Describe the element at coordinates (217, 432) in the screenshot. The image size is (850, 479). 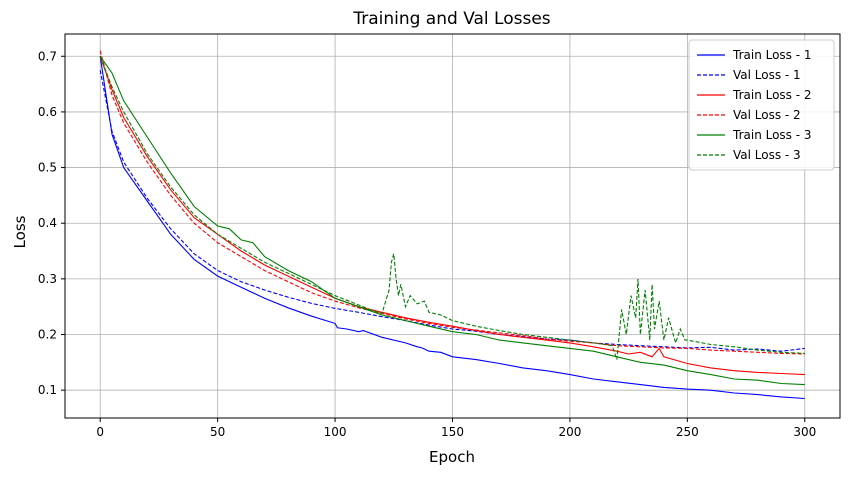
I see `x-tick-label: 50` at that location.